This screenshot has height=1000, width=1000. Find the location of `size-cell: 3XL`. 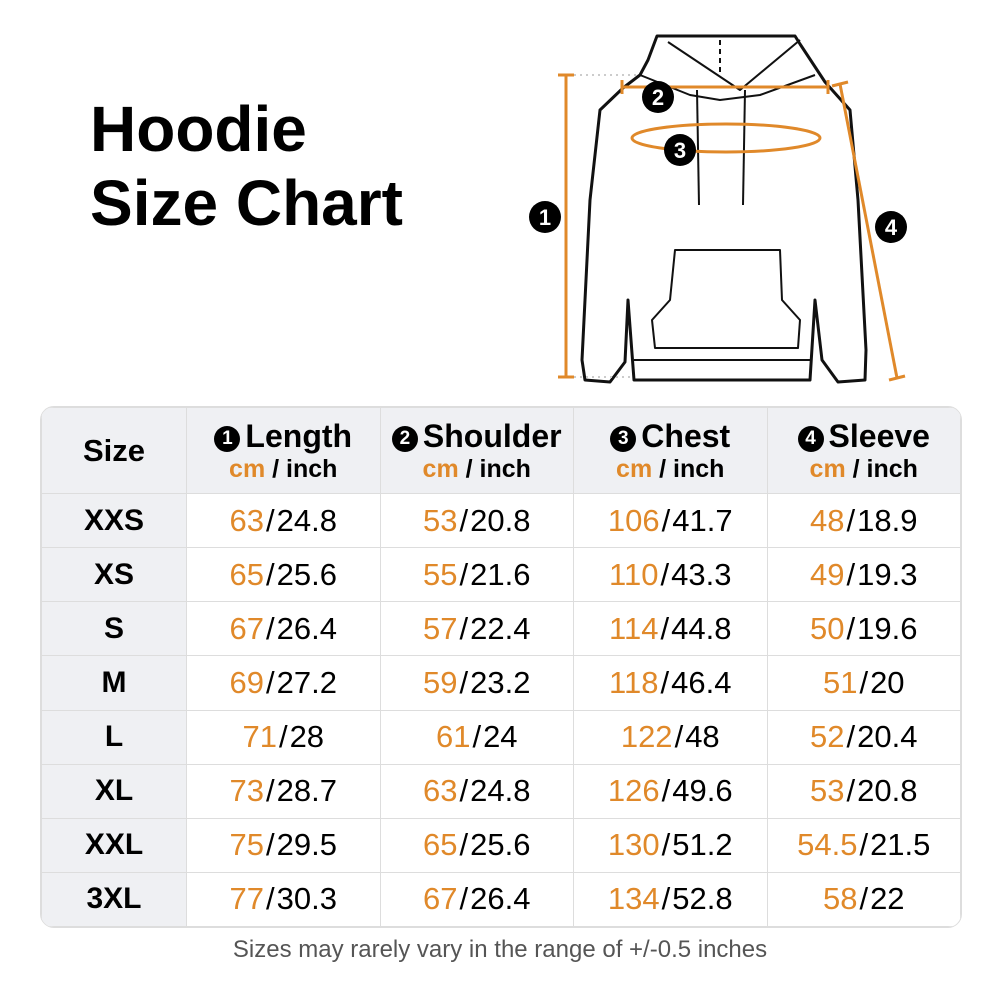

size-cell: 3XL is located at coordinates (114, 899).